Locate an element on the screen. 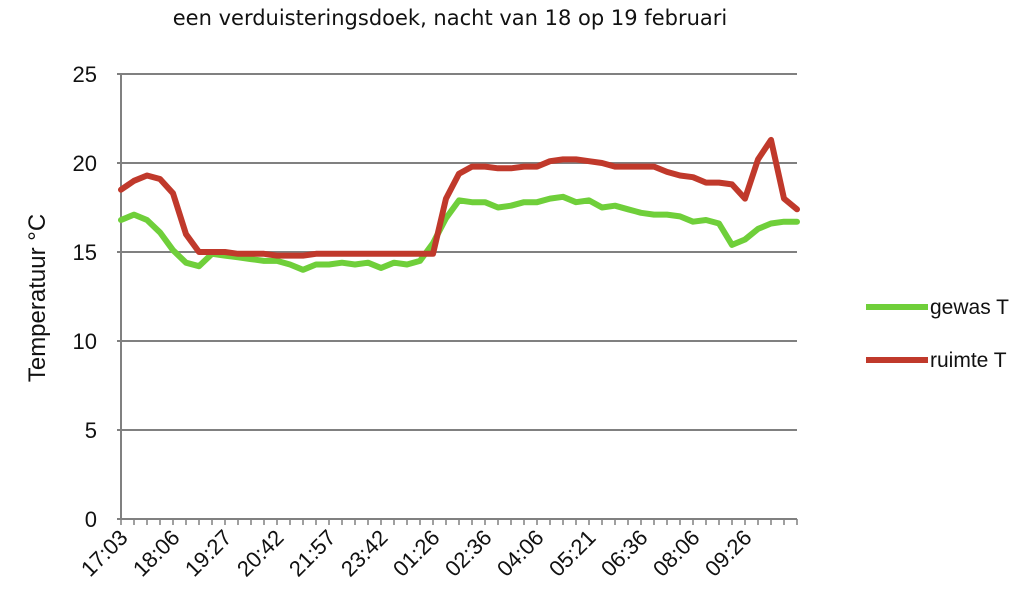 Image resolution: width=1035 pixels, height=603 pixels. x-tick-label: 01:26 is located at coordinates (416, 553).